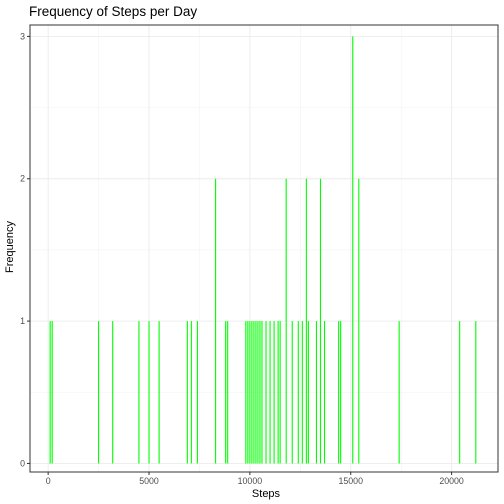 This screenshot has width=504, height=504. Describe the element at coordinates (351, 481) in the screenshot. I see `x-tick-label: 15000` at that location.